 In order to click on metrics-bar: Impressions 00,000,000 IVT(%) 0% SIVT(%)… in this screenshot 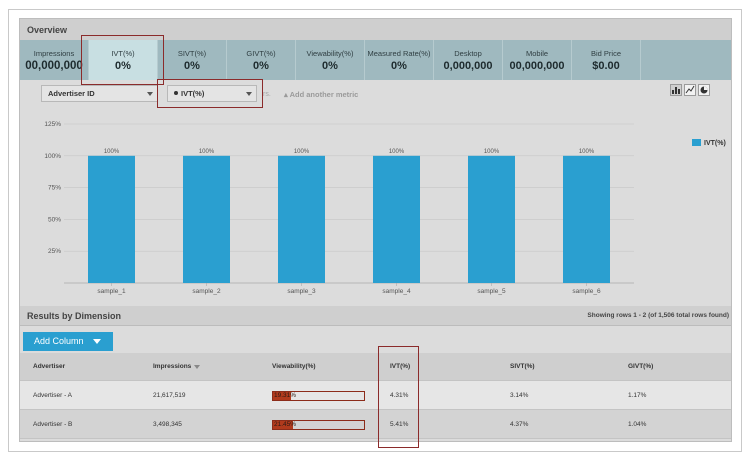, I will do `click(375, 60)`.